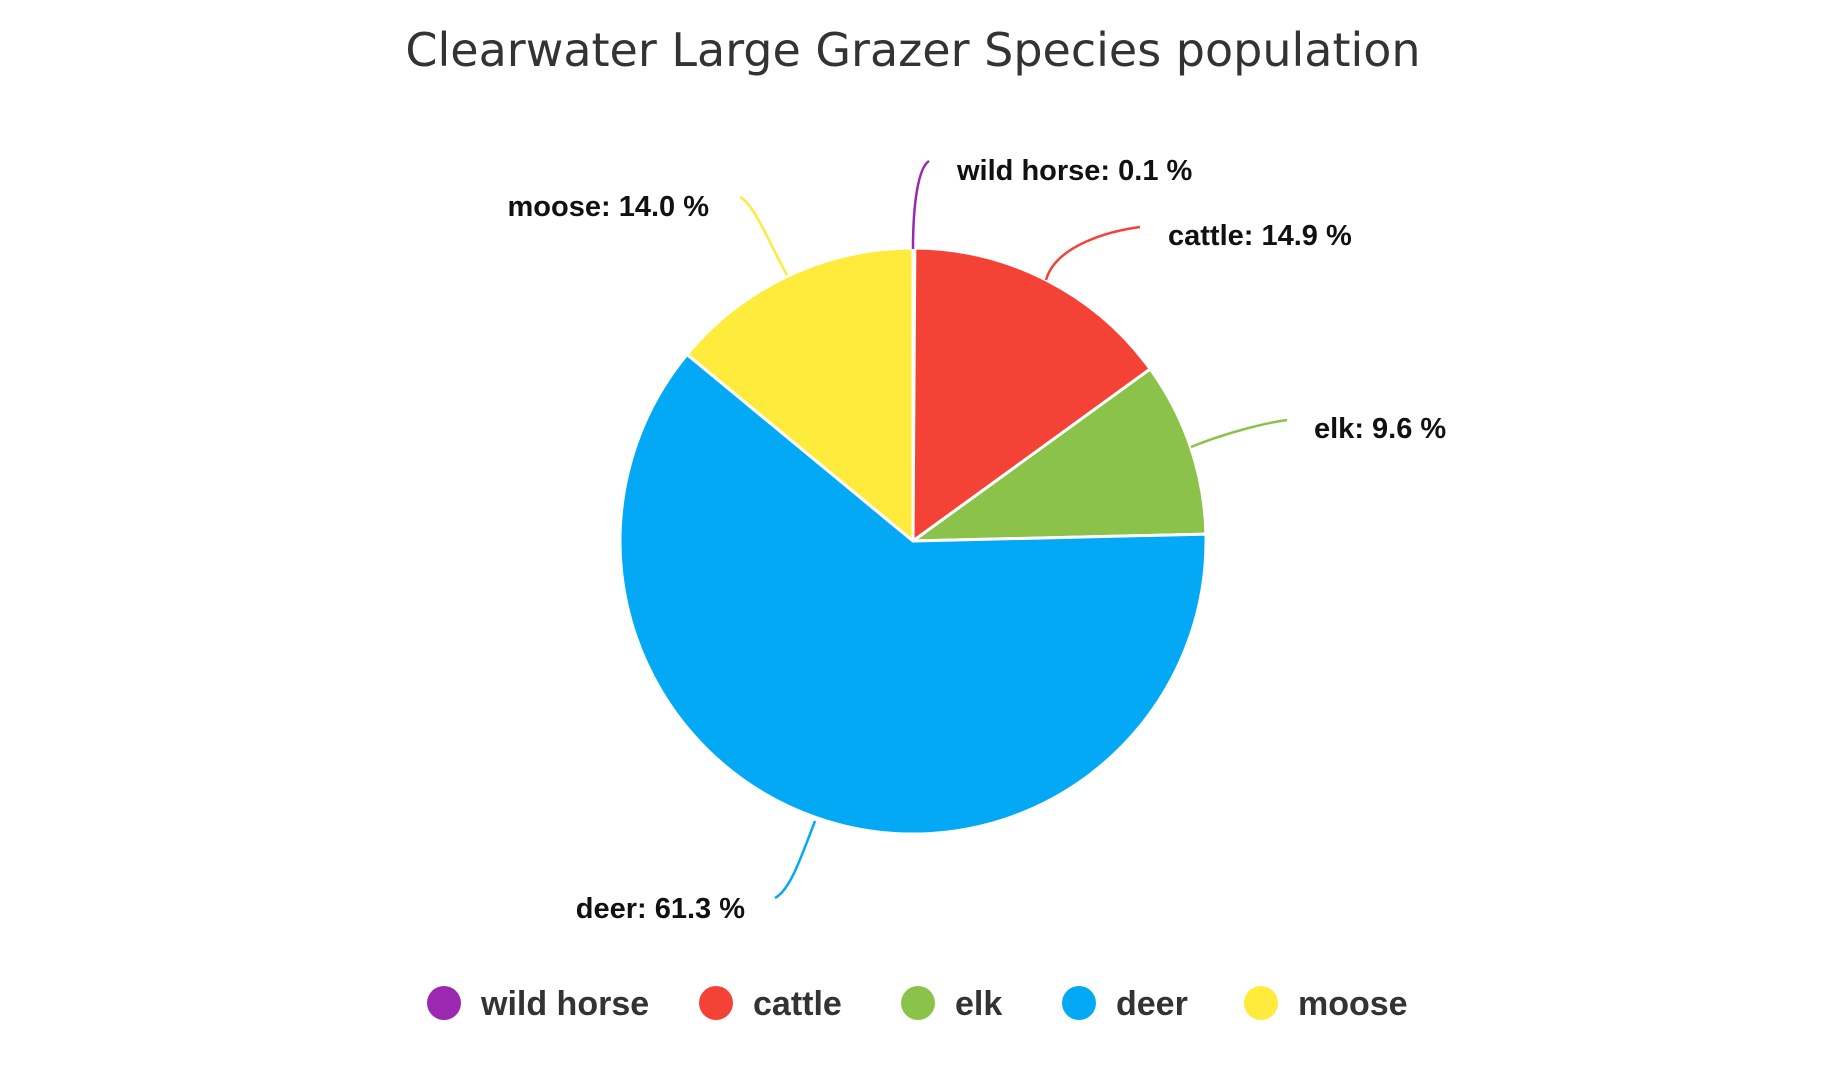  I want to click on legend-swatch-elk, so click(918, 1003).